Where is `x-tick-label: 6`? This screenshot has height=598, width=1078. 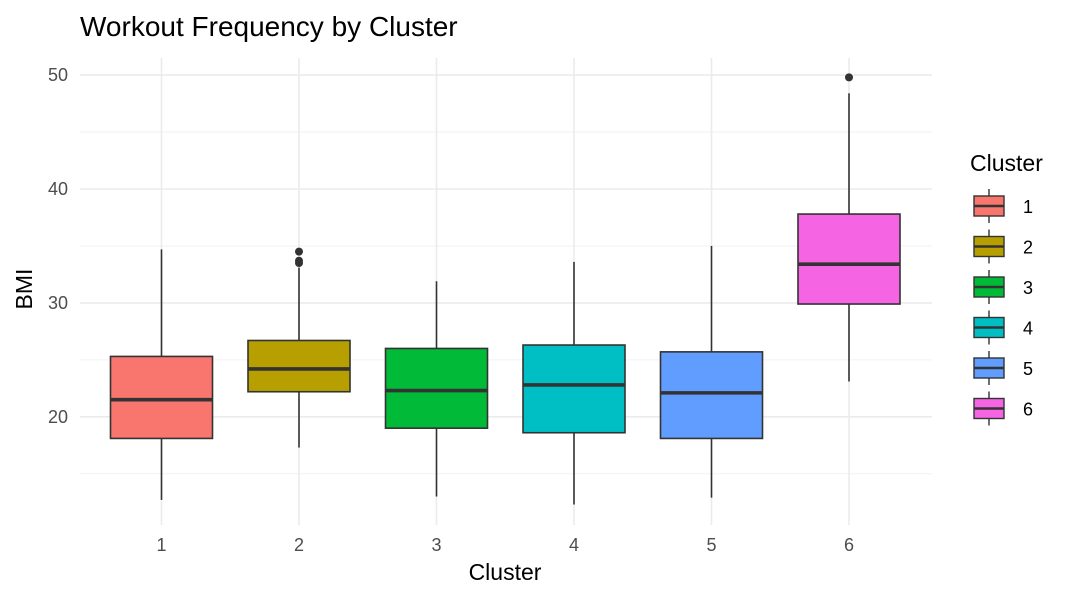
x-tick-label: 6 is located at coordinates (849, 545).